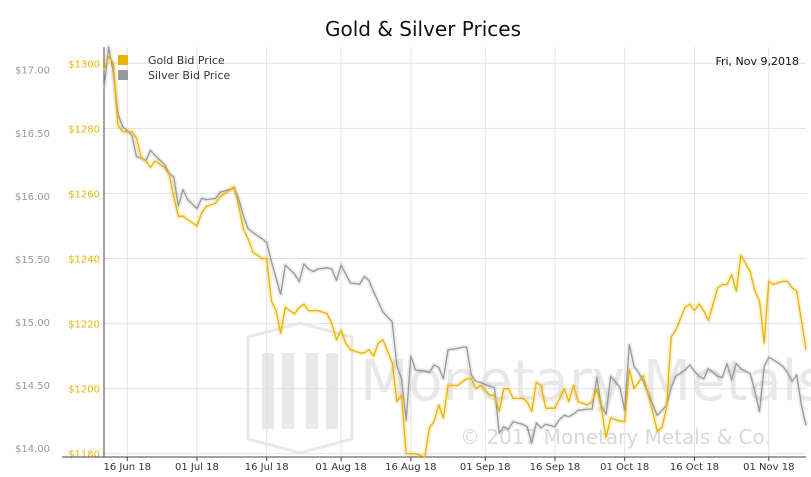  I want to click on watermark-logo, so click(300, 388).